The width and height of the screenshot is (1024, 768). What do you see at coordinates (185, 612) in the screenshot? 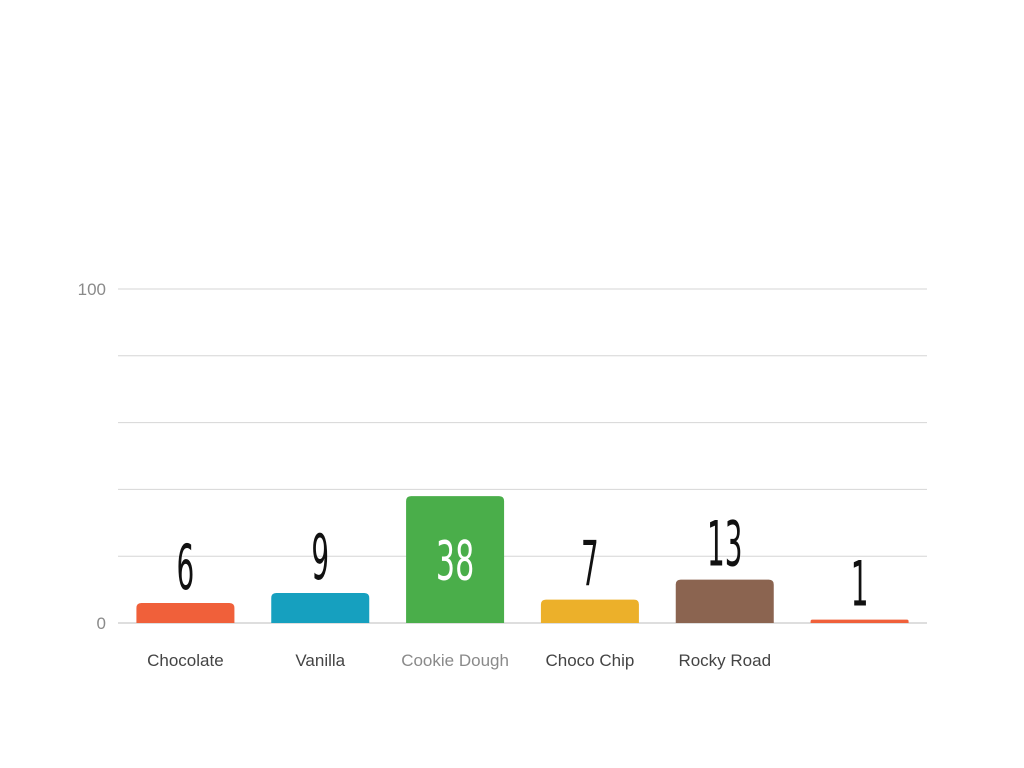
I see `bar-chocolate` at bounding box center [185, 612].